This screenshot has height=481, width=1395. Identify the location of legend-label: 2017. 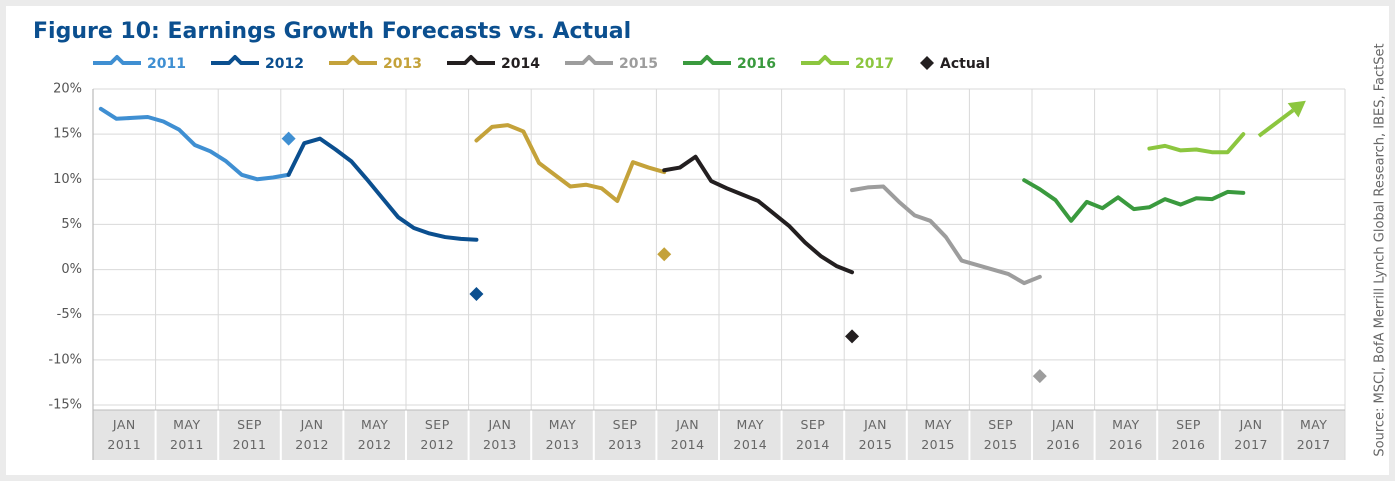
(874, 64).